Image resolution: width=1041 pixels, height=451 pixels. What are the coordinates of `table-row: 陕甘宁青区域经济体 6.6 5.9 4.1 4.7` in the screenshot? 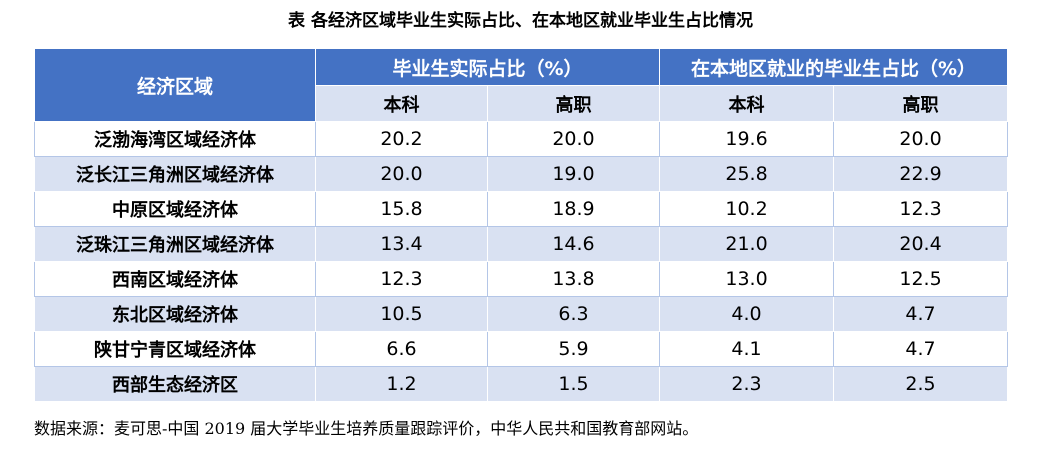 It's located at (521, 349).